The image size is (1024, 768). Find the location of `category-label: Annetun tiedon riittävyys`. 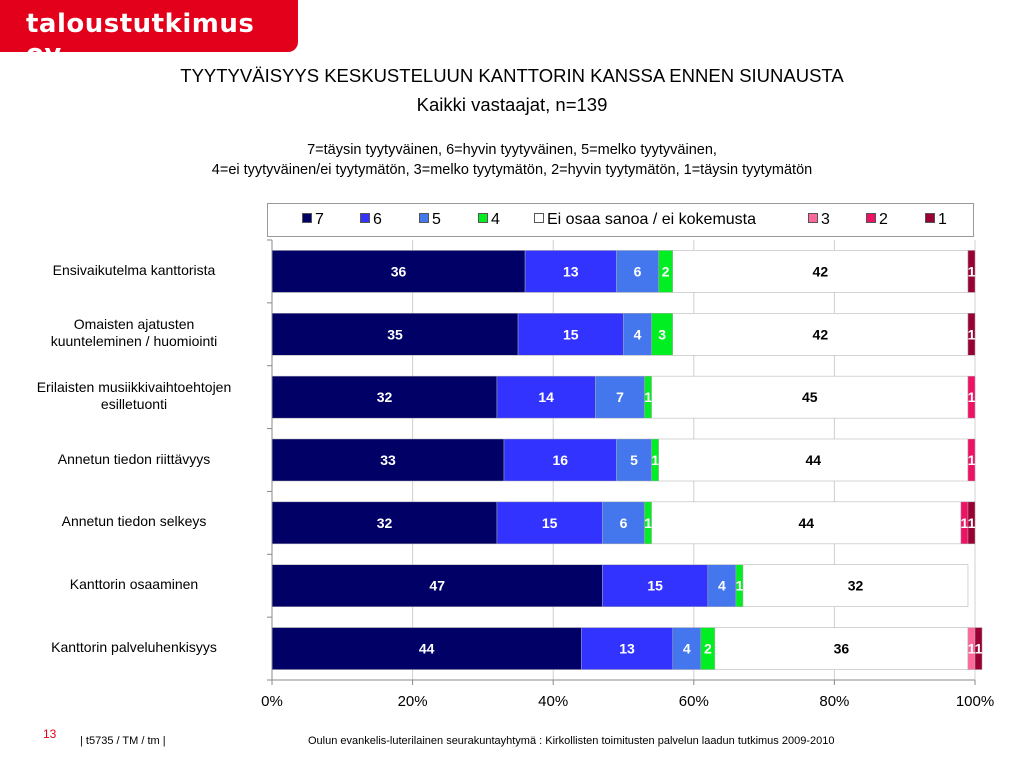

category-label: Annetun tiedon riittävyys is located at coordinates (134, 459).